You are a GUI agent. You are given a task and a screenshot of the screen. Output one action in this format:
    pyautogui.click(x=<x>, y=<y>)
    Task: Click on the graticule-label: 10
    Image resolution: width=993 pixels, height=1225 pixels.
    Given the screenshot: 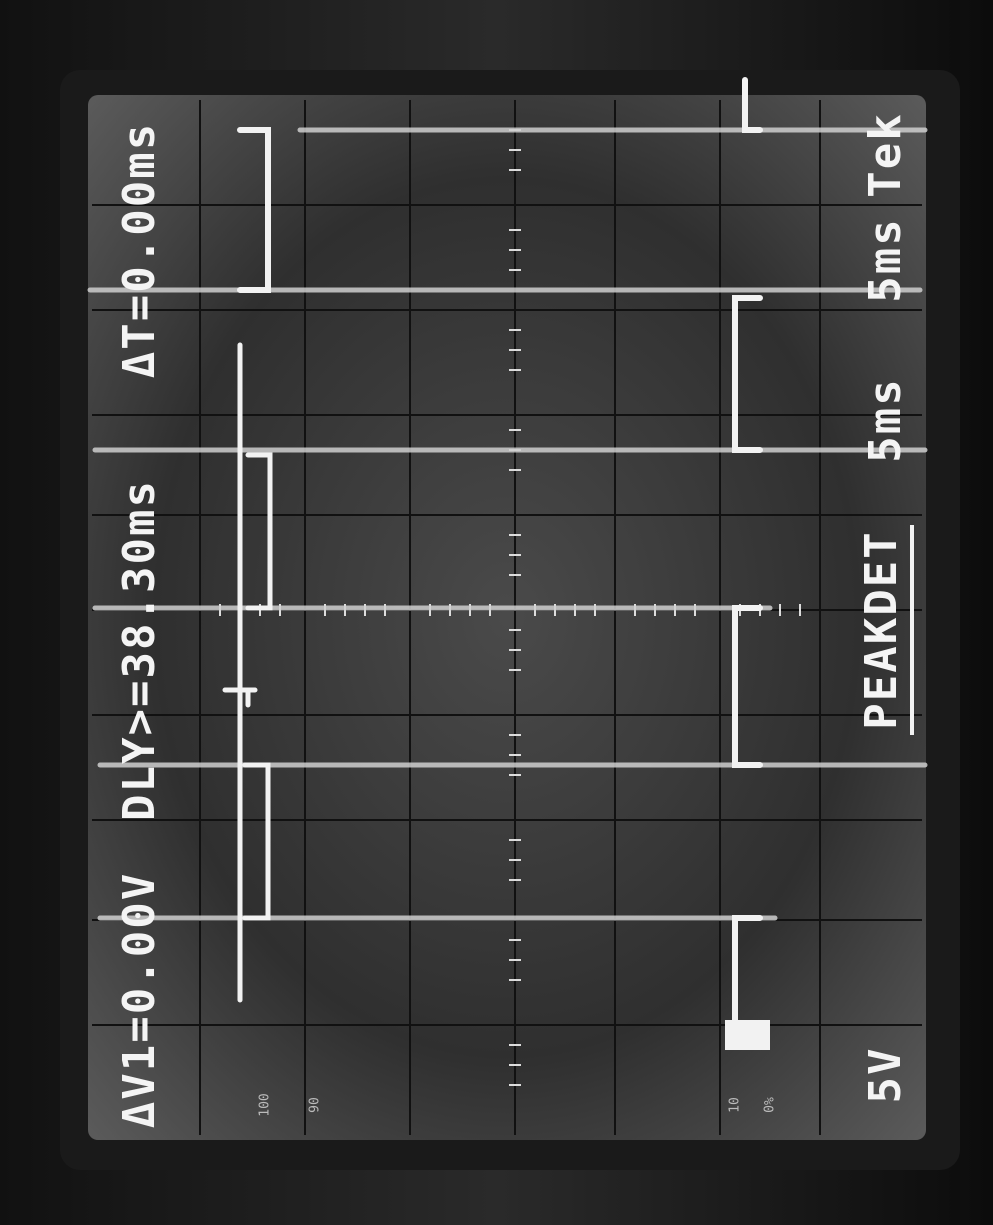 What is the action you would take?
    pyautogui.click(x=735, y=1105)
    